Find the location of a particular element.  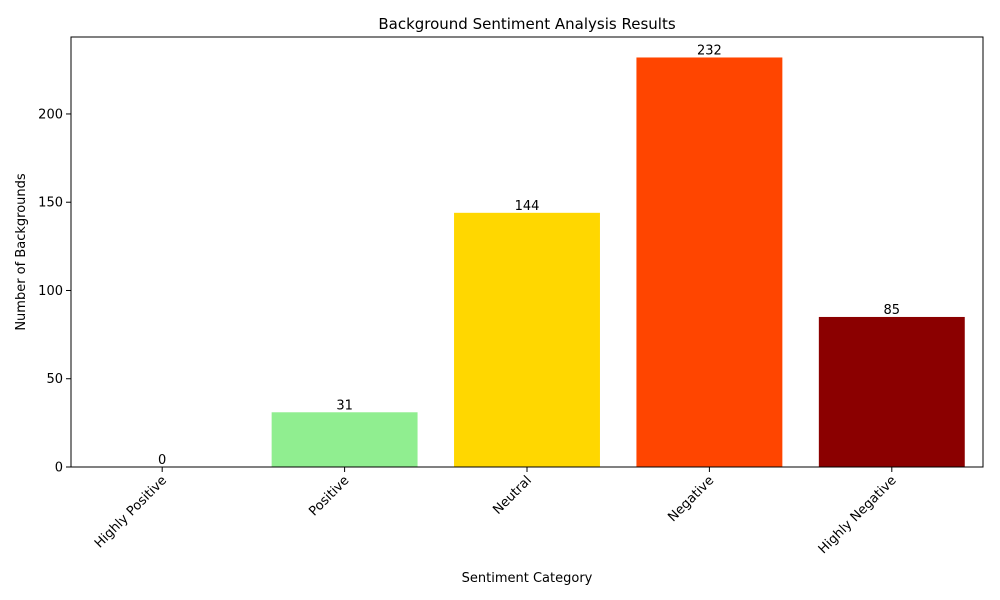

x-tick-label: Negative is located at coordinates (691, 499).